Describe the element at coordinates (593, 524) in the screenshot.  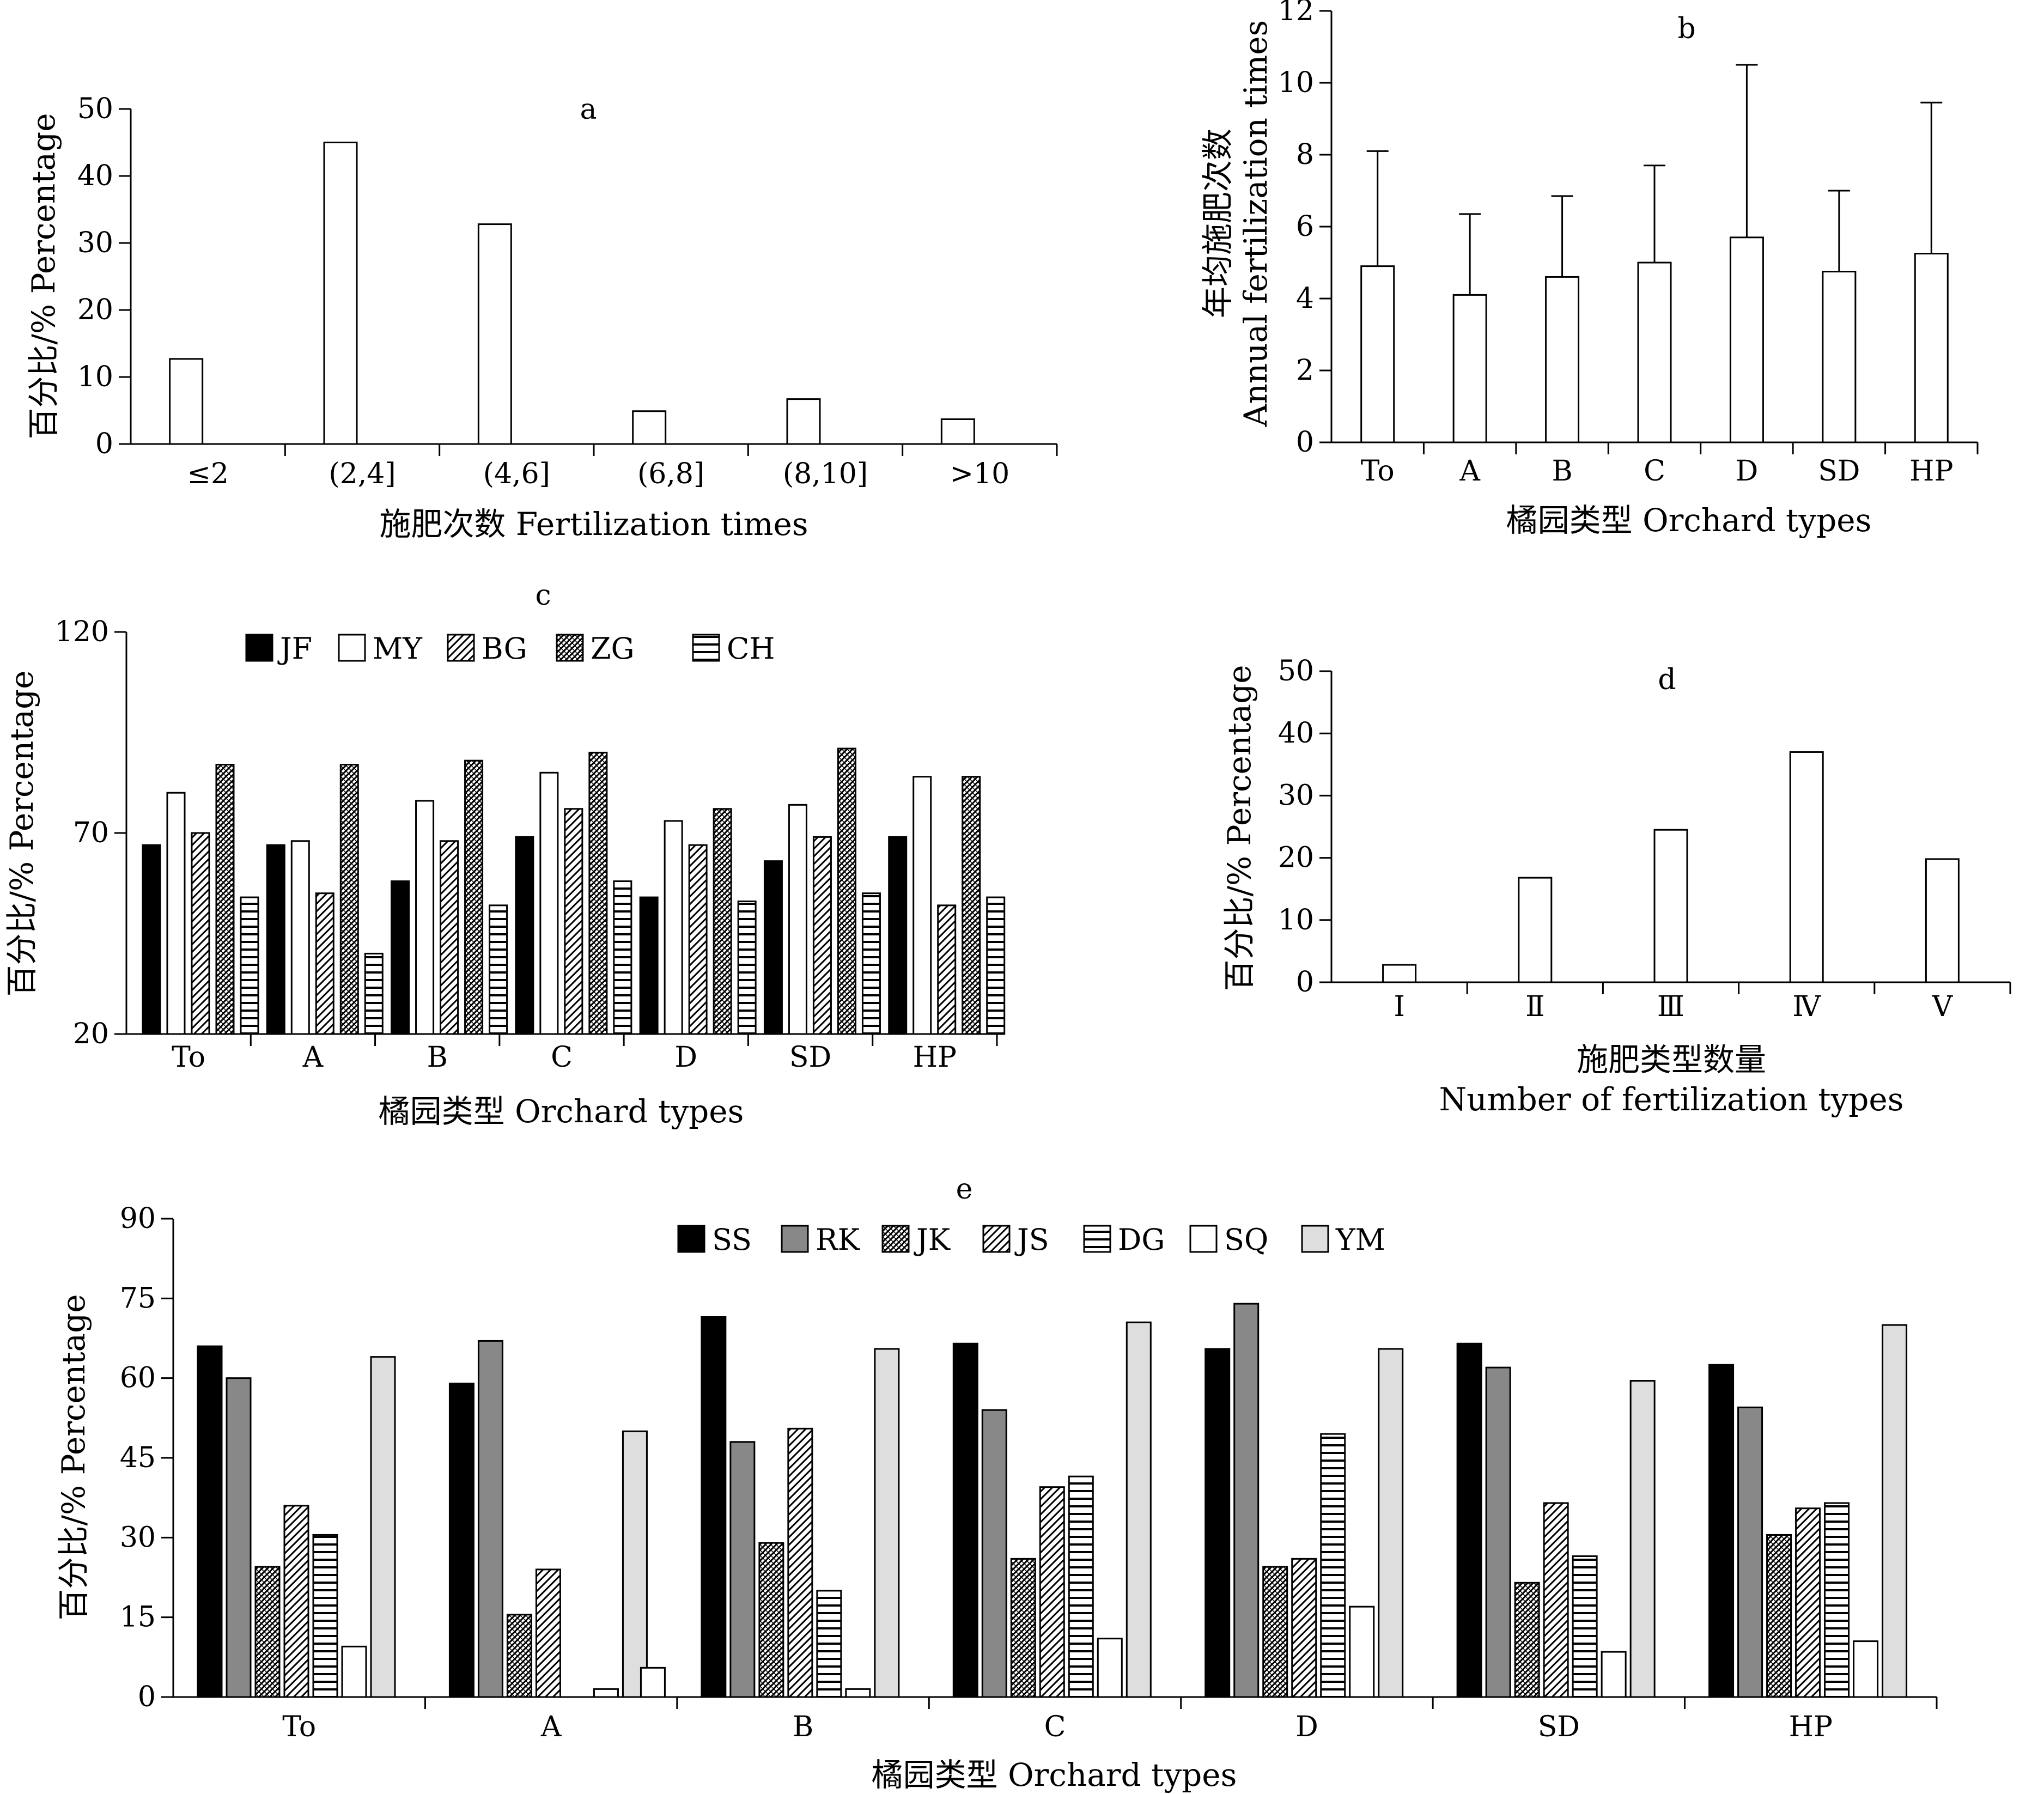
I see `x-axis-title: 施肥次数 Fertilization times` at that location.